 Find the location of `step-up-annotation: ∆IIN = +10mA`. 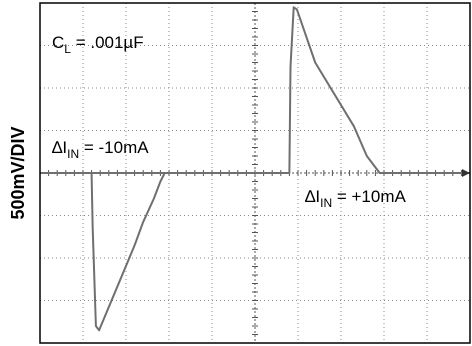

step-up-annotation: ∆IIN = +10mA is located at coordinates (355, 198).